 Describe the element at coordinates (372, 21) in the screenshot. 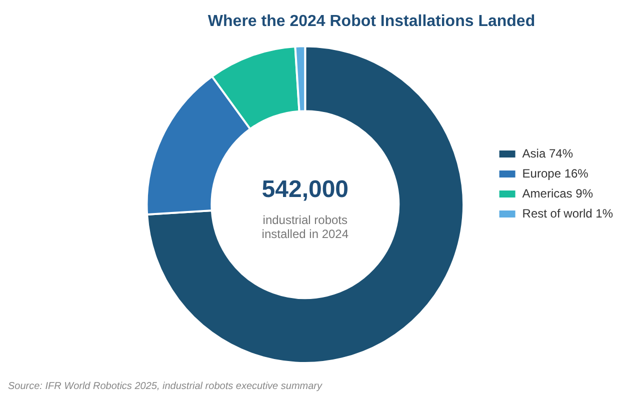

I see `chart-title: Where the 2024 Robot Installations Landed` at that location.